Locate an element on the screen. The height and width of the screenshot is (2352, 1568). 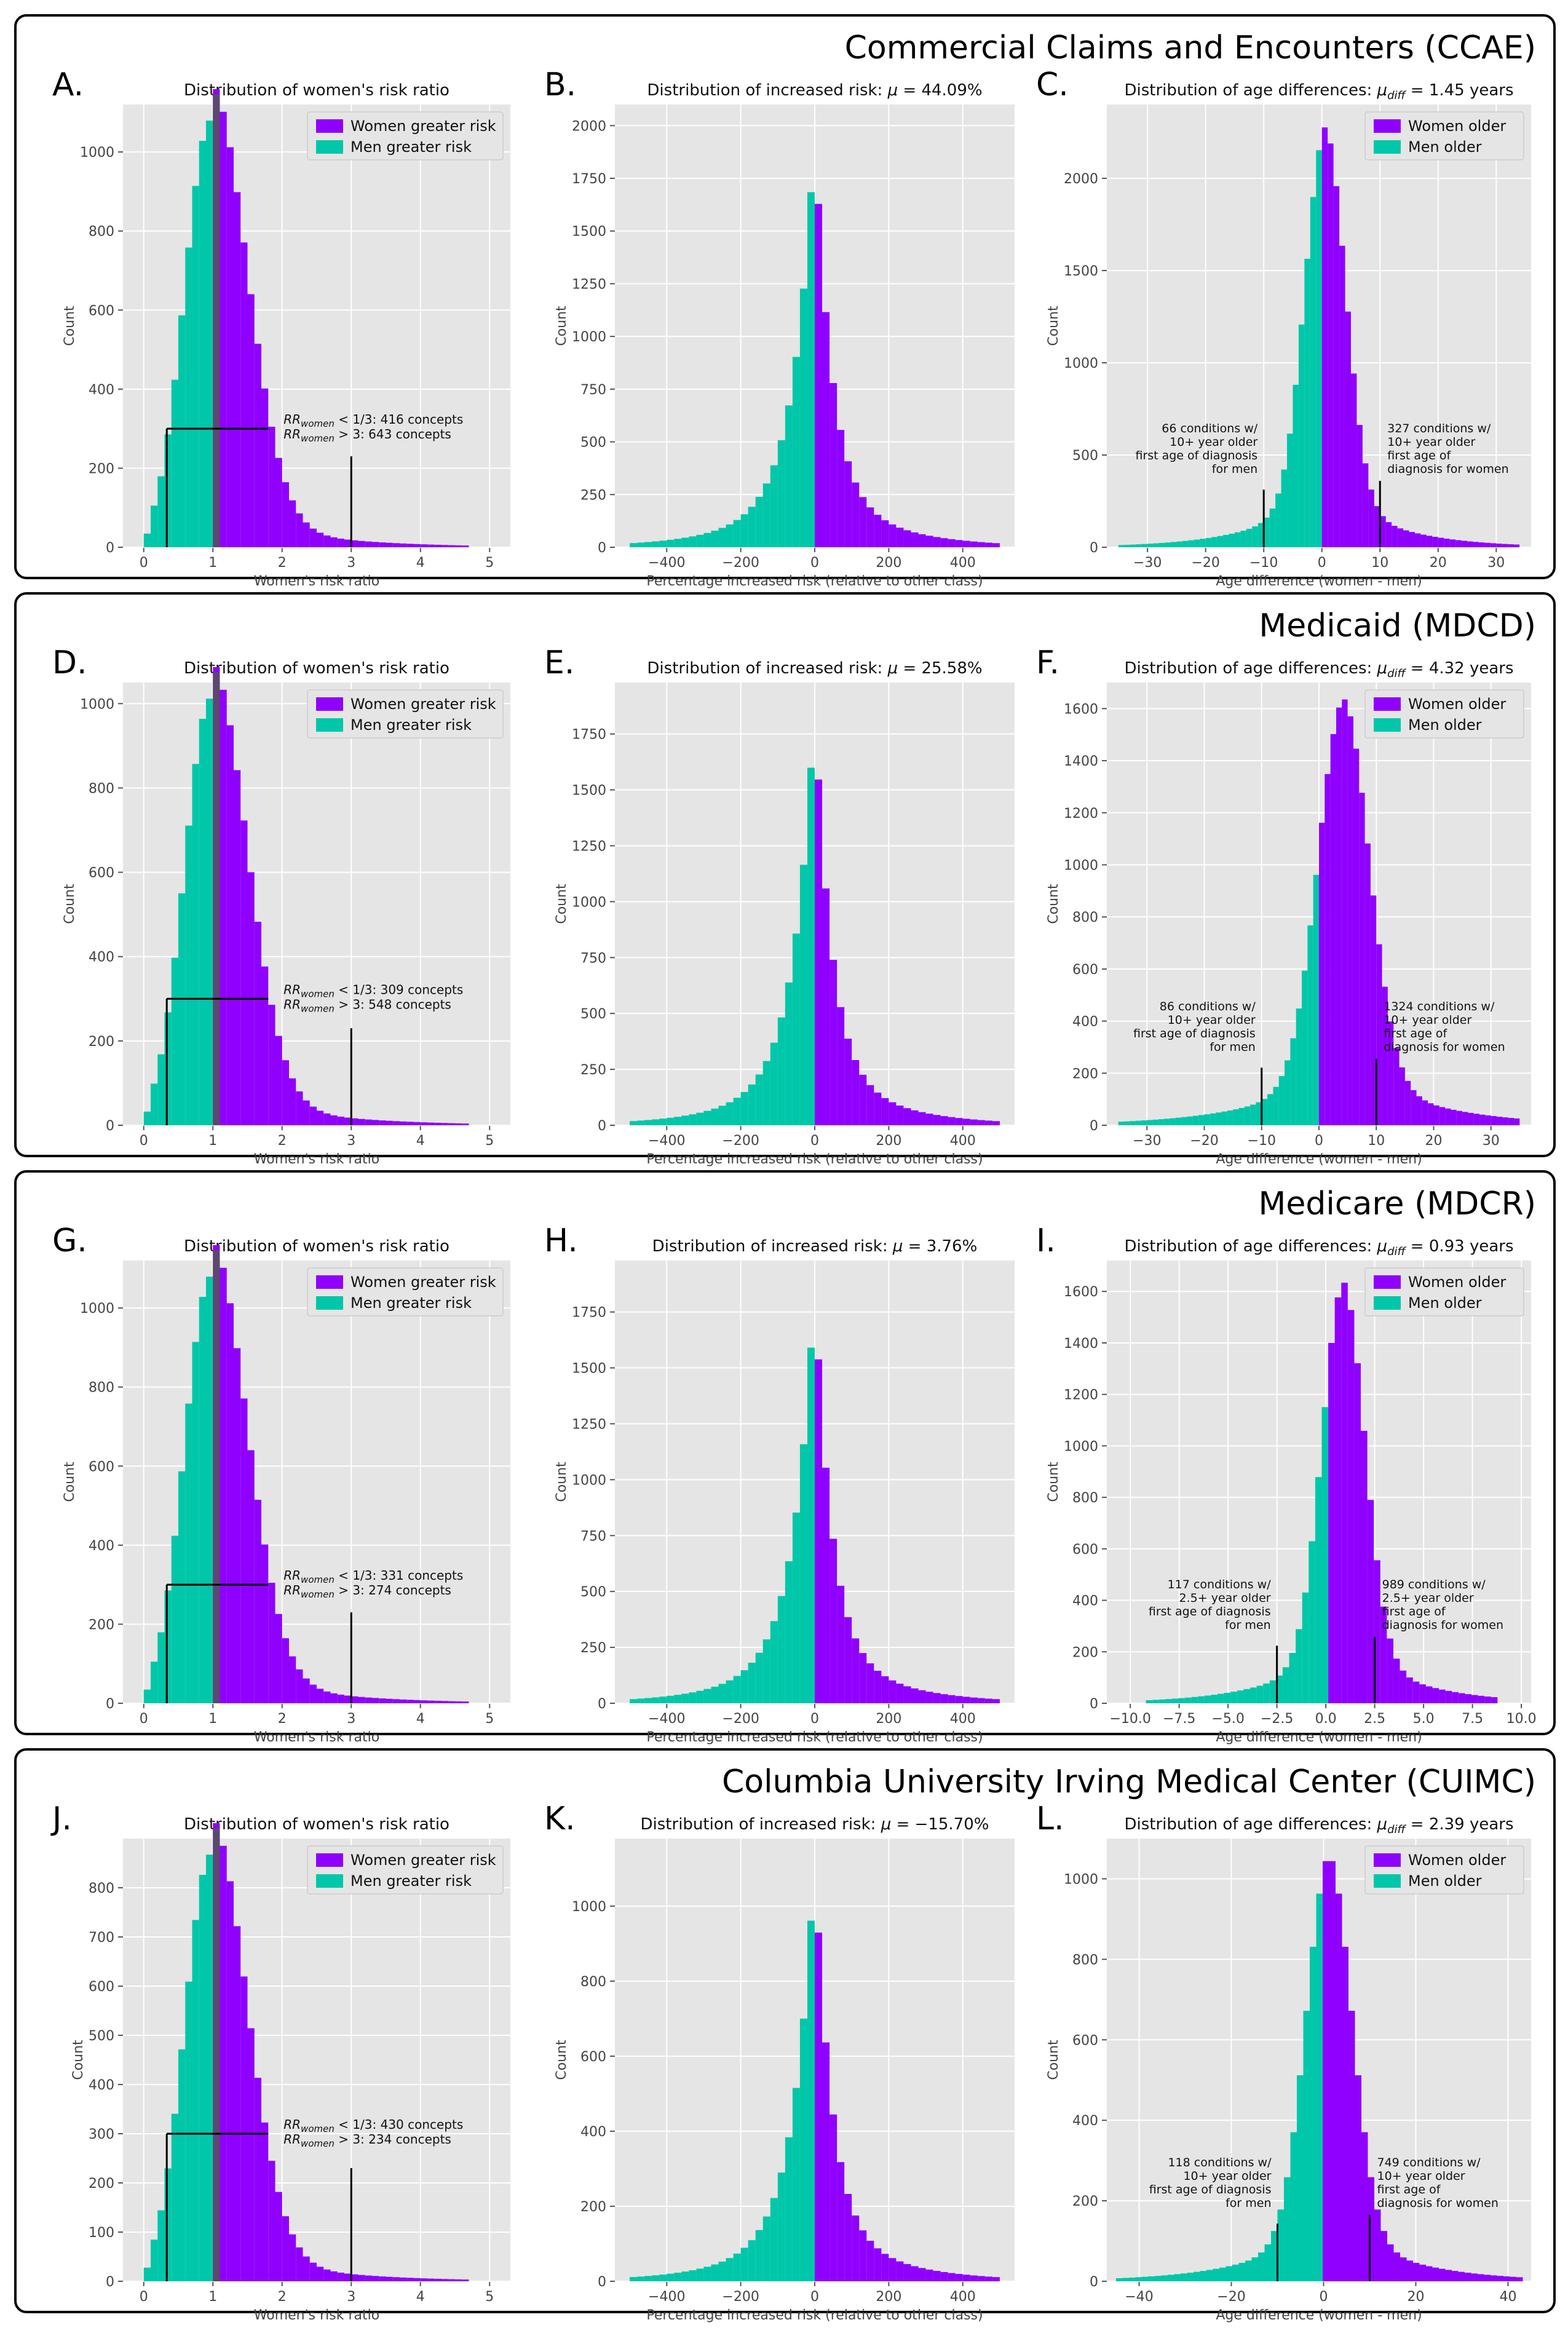
y-tick-label: 100 is located at coordinates (101, 2233).